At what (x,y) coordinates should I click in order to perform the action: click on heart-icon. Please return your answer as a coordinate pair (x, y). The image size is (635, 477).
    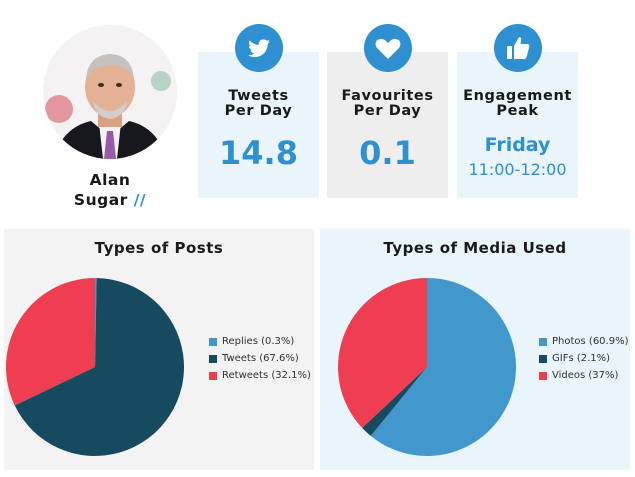
    Looking at the image, I should click on (387, 48).